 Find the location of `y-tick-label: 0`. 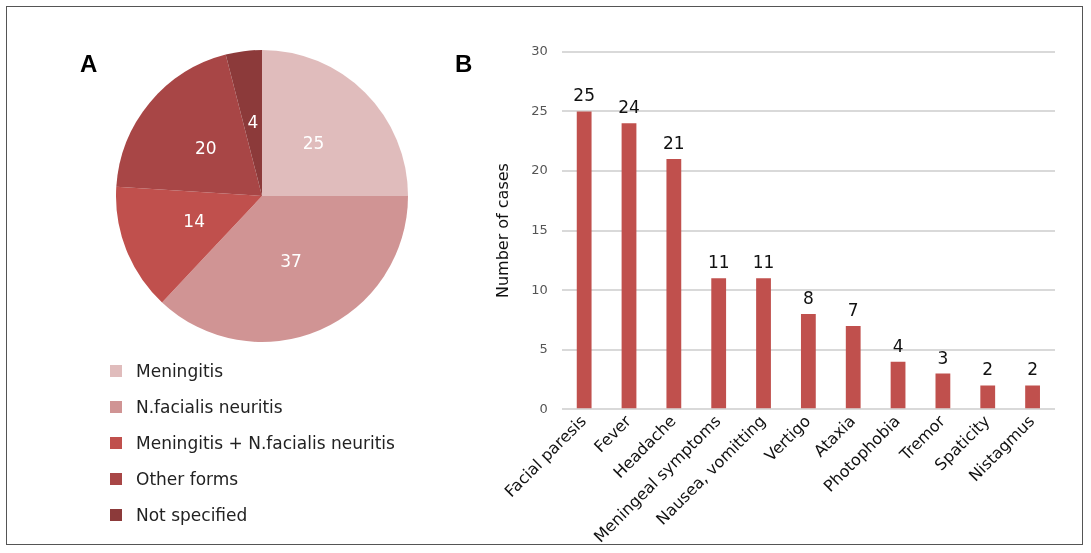

y-tick-label: 0 is located at coordinates (543, 408).